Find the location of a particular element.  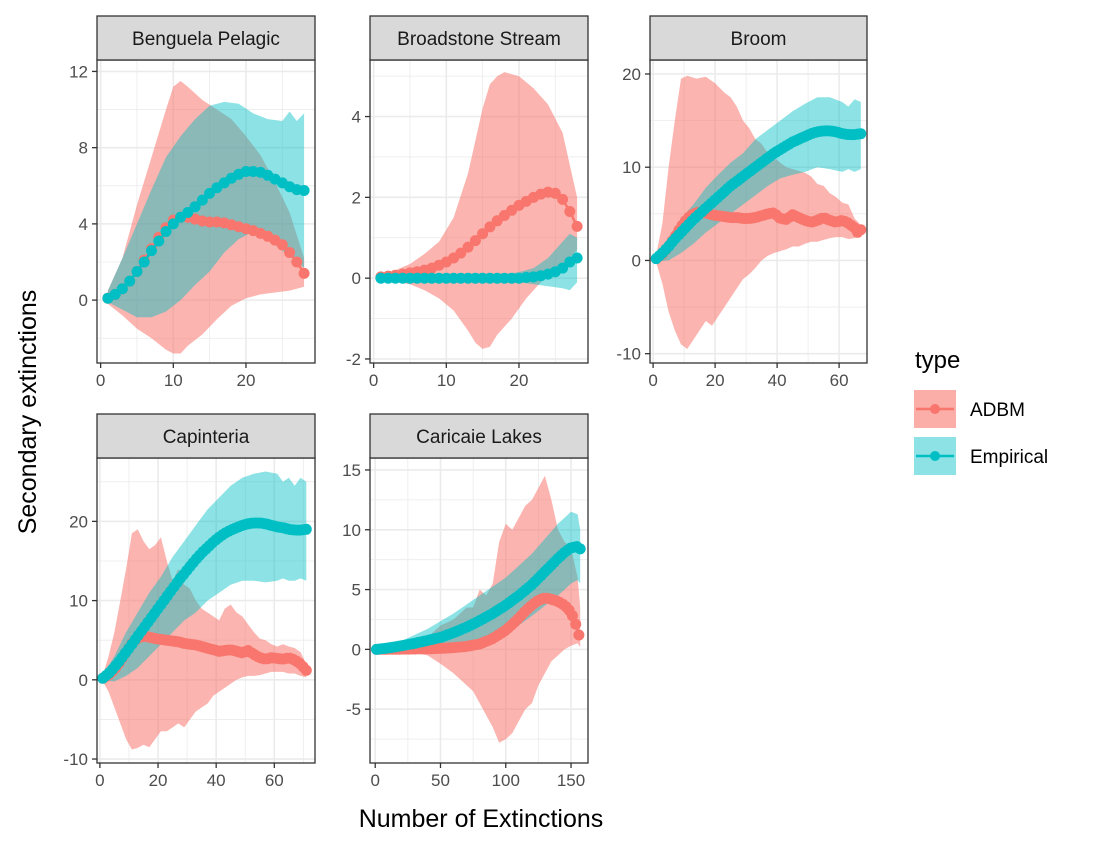

strip-title: Caricaie Lakes is located at coordinates (479, 437).